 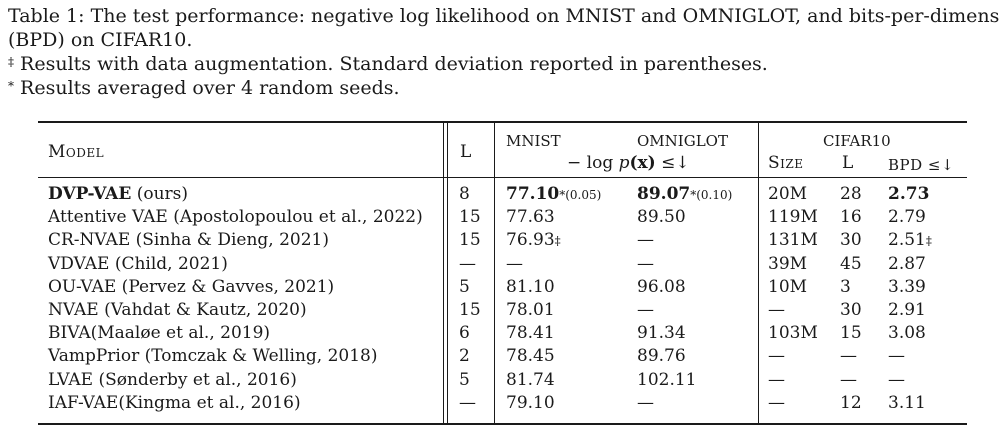 I want to click on mnist-value: 77.10, so click(x=533, y=194).